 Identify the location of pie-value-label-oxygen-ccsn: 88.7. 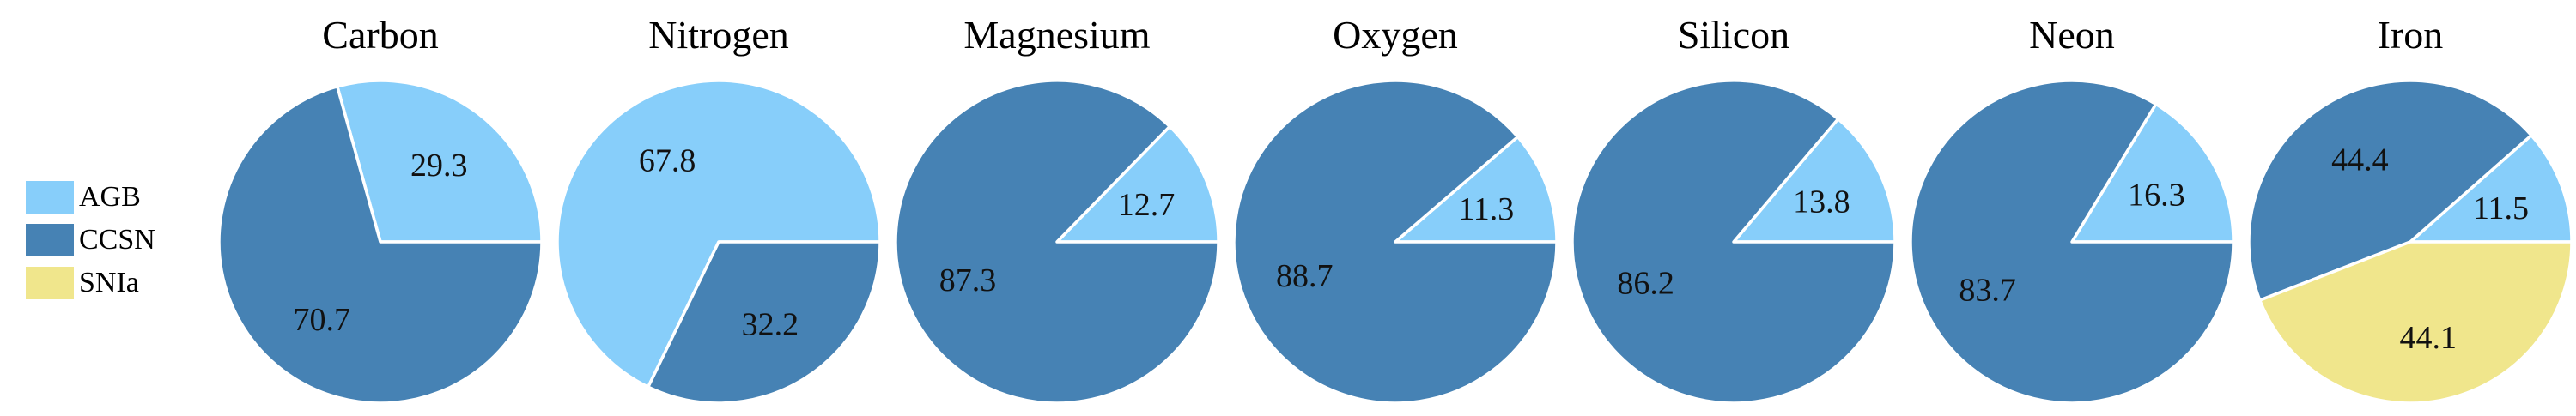
(1305, 276).